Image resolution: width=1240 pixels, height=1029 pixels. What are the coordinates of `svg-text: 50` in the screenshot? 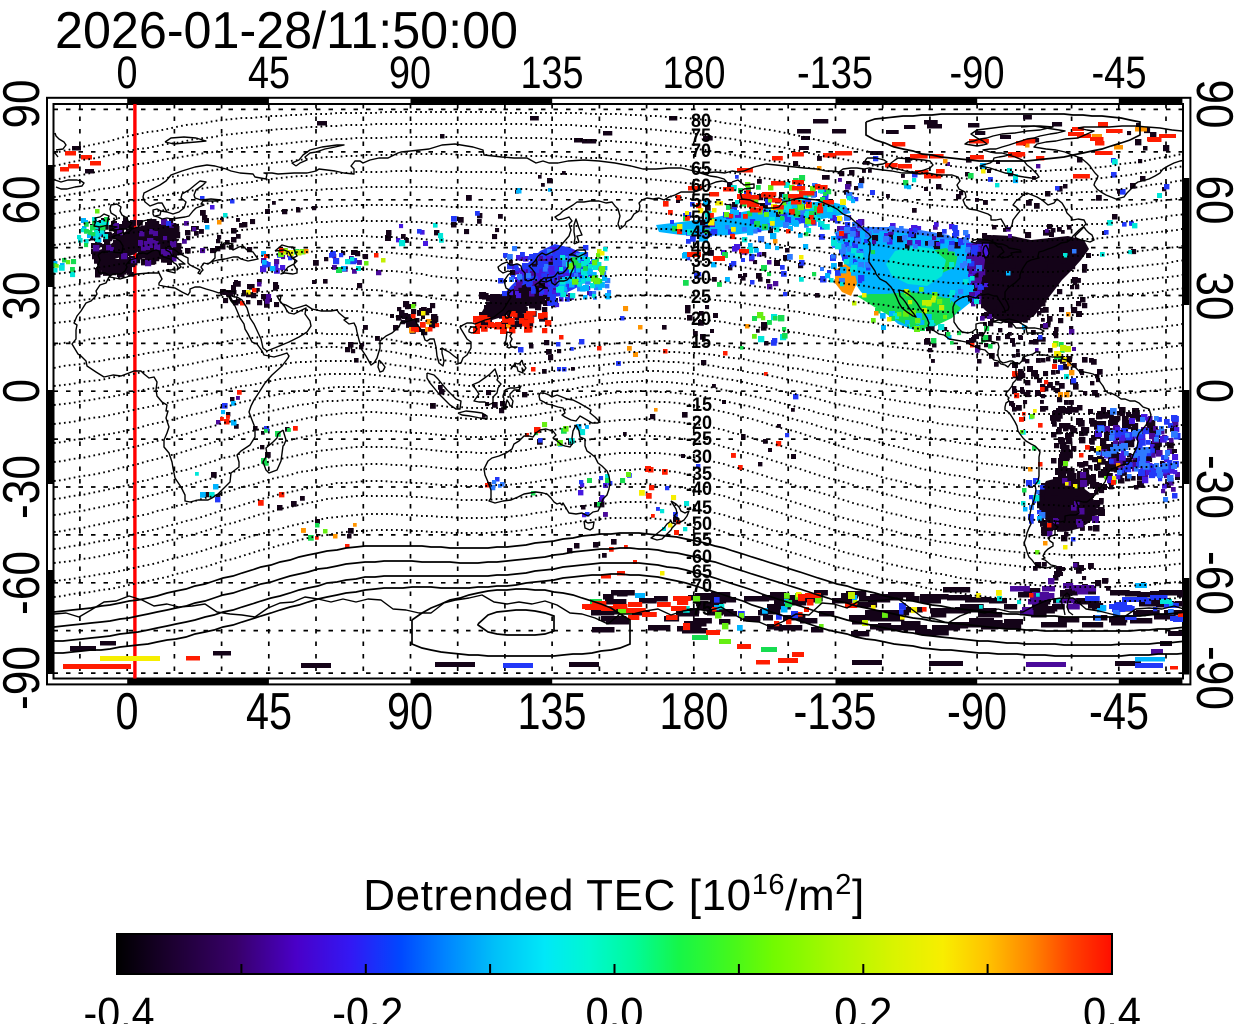 It's located at (701, 218).